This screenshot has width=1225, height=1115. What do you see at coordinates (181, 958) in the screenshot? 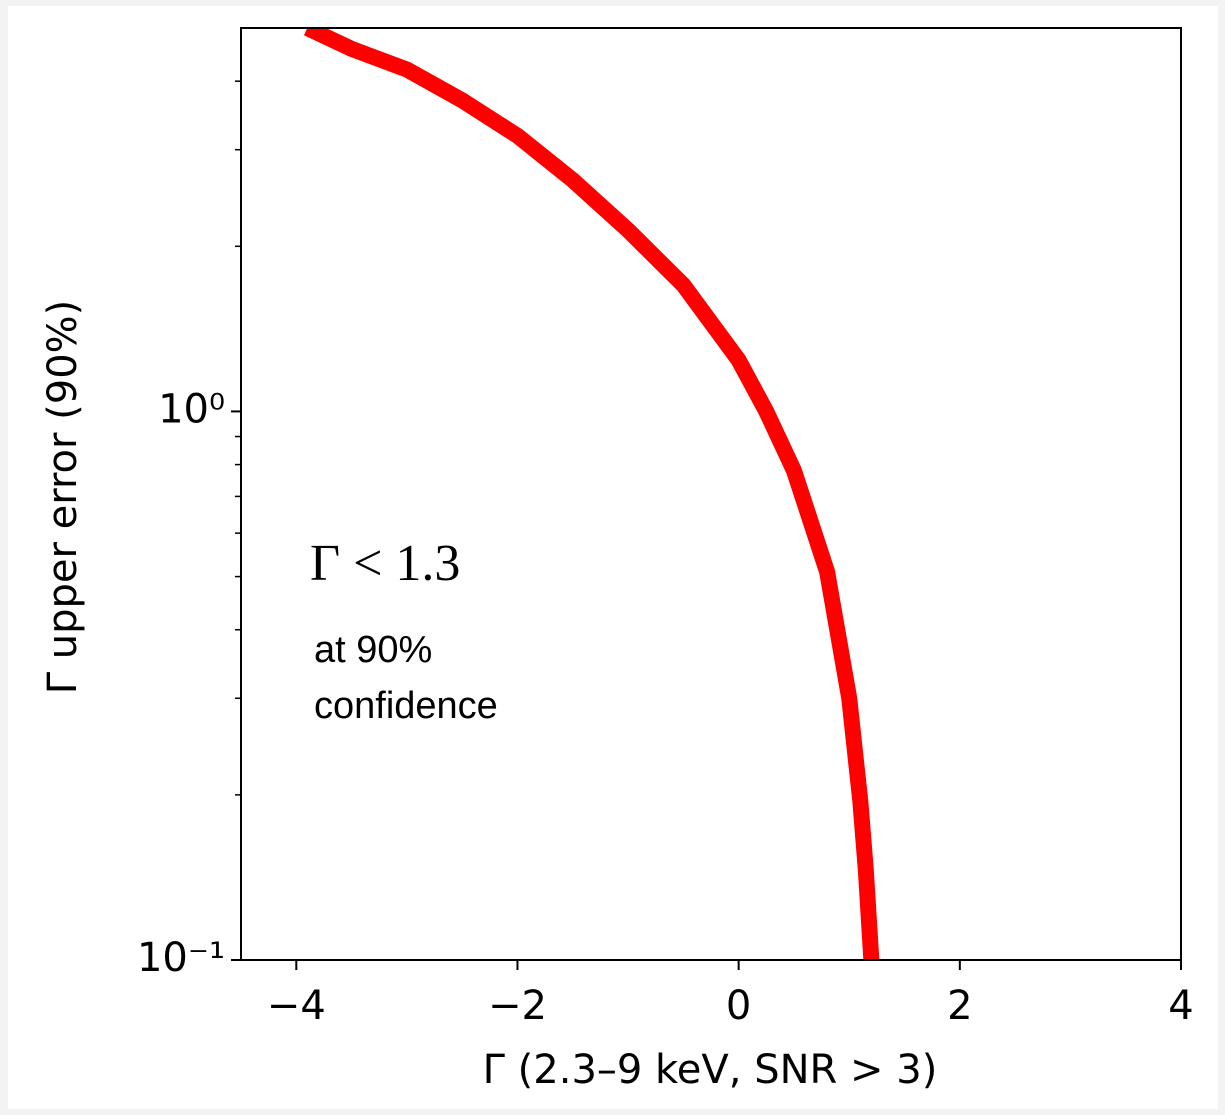
I see `y-tick-label: 10⁻¹` at bounding box center [181, 958].